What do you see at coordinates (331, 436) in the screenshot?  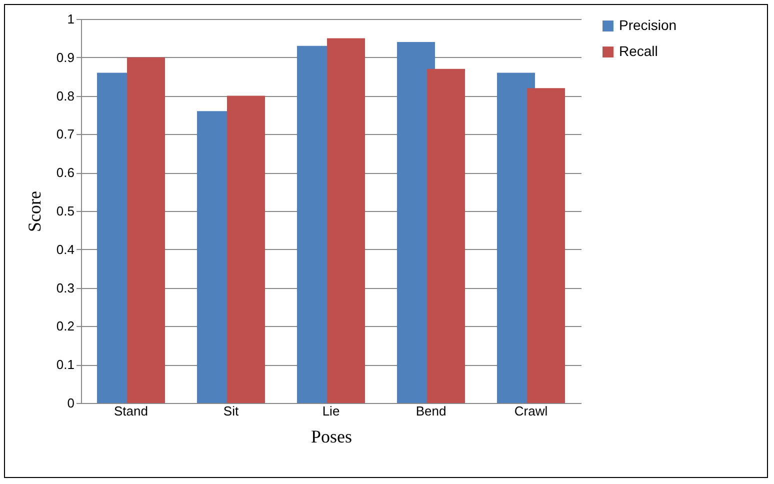 I see `x-axis-title: Poses` at bounding box center [331, 436].